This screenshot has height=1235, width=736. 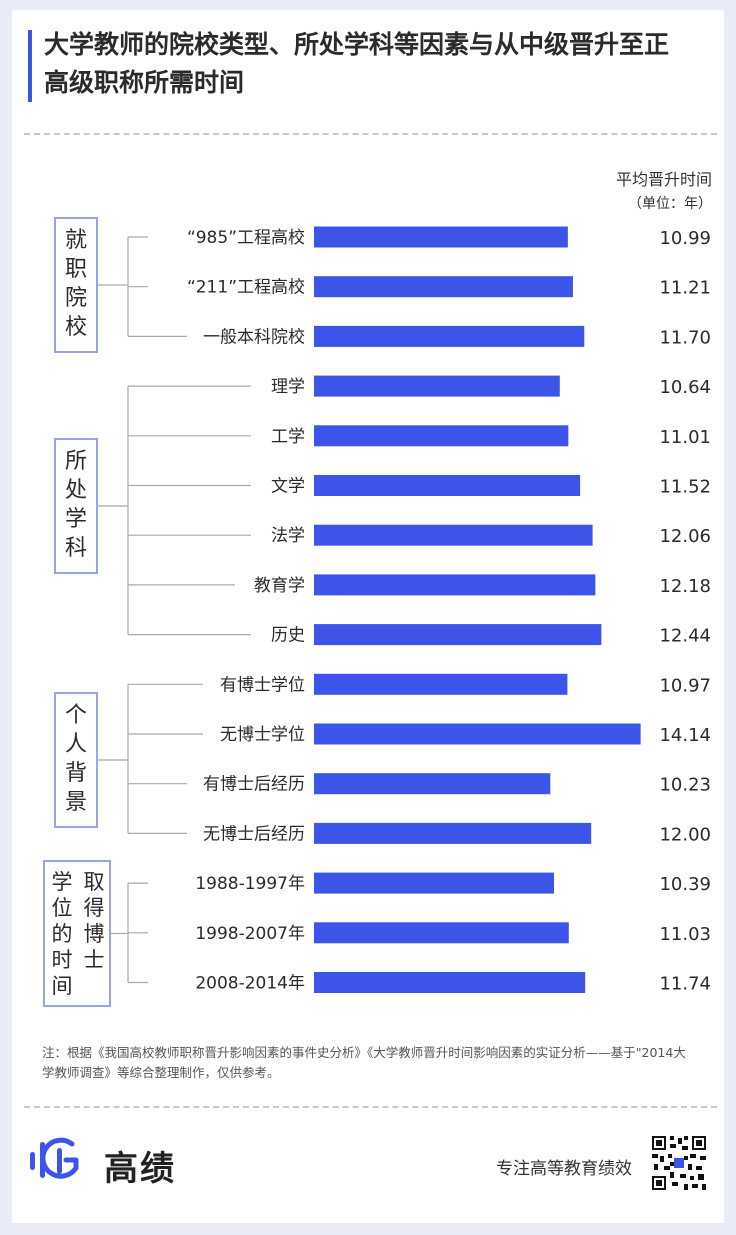 I want to click on group-label-char: 的, so click(x=62, y=934).